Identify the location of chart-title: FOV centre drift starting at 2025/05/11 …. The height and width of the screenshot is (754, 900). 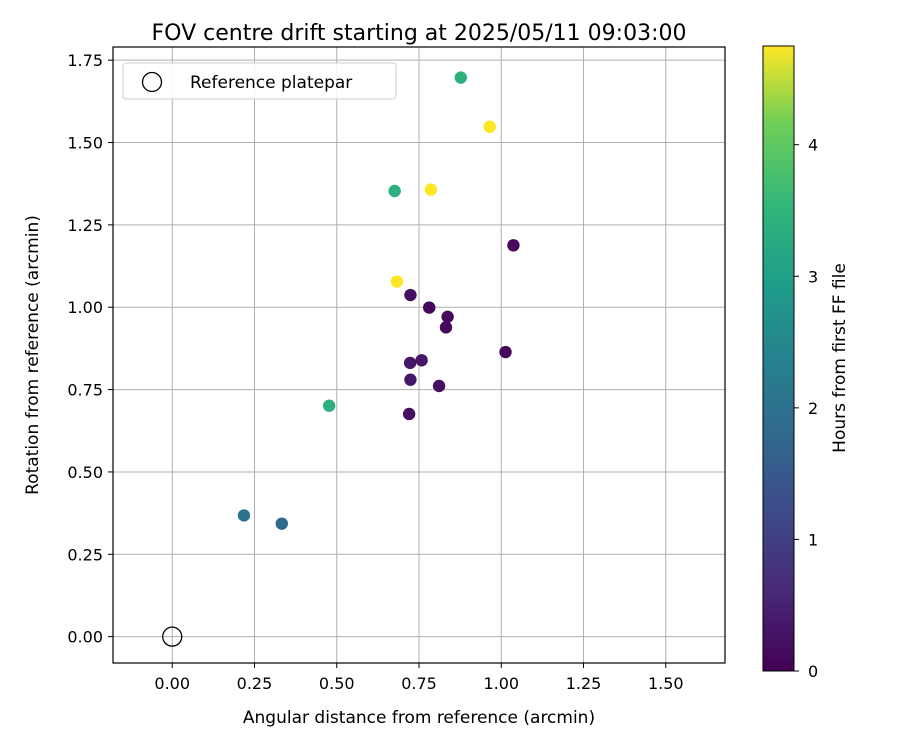
(419, 33).